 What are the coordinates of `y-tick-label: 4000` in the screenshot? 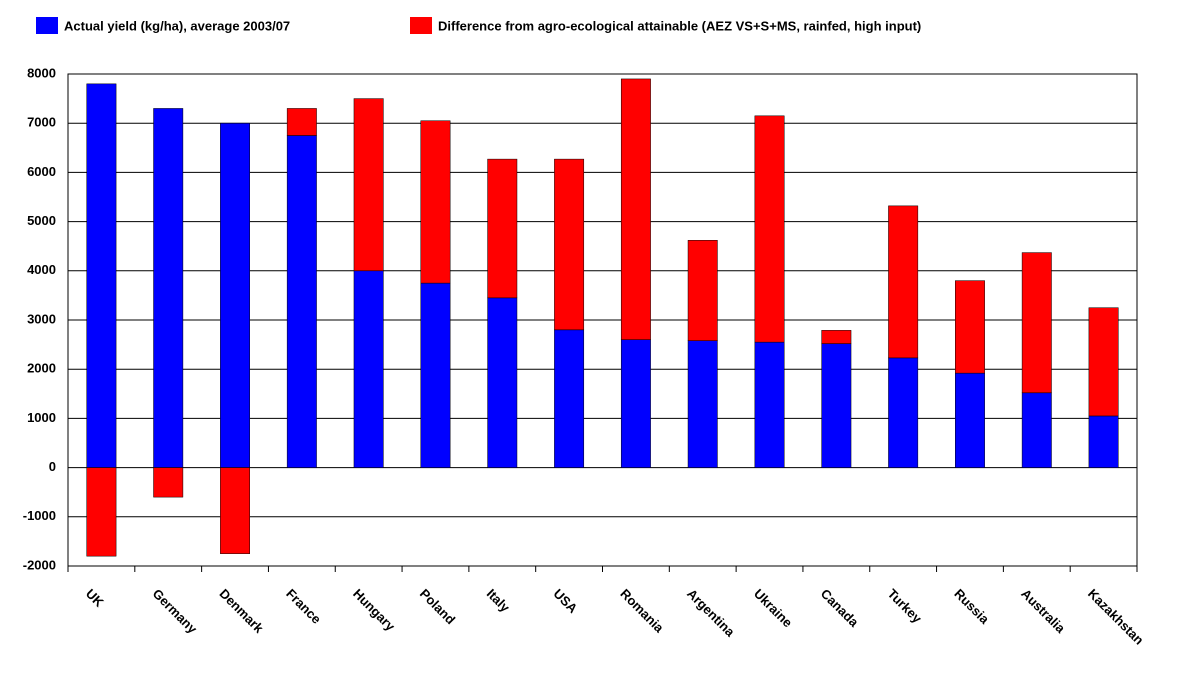 It's located at (41, 269).